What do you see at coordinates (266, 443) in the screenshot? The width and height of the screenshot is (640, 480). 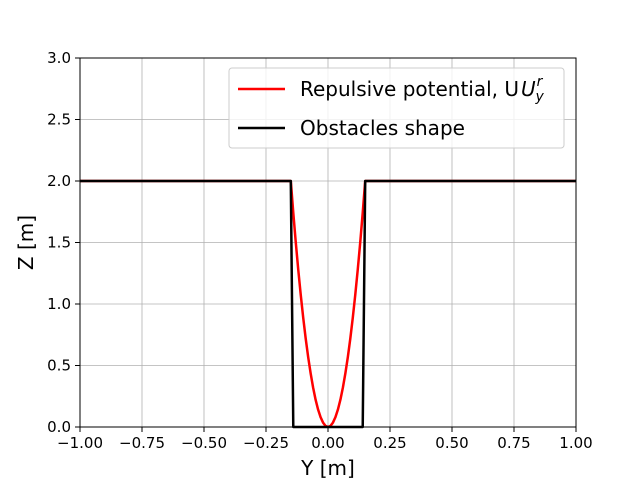 I see `x-tick-label: −0.25` at bounding box center [266, 443].